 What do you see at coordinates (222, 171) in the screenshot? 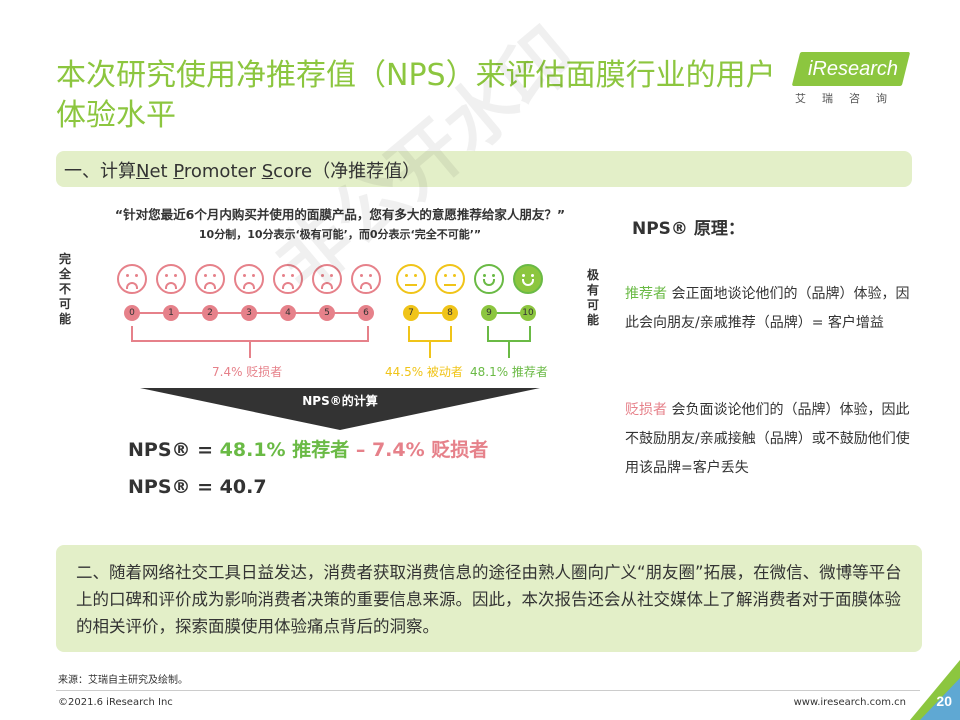
I see `section1-romoter: romoter` at bounding box center [222, 171].